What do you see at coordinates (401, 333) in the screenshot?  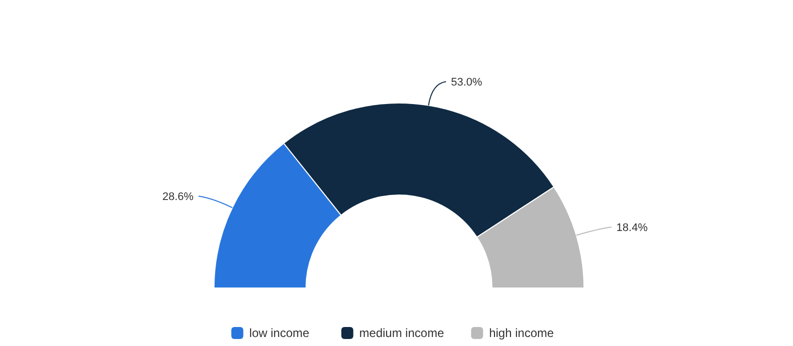 I see `legend-label: medium income` at bounding box center [401, 333].